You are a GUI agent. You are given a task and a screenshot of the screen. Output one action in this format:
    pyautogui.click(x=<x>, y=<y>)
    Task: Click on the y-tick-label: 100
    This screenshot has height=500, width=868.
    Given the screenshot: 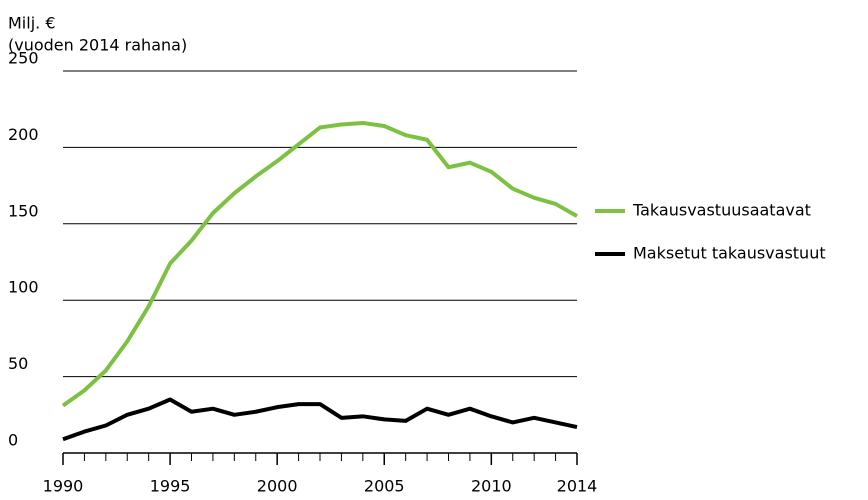 What is the action you would take?
    pyautogui.click(x=23, y=287)
    